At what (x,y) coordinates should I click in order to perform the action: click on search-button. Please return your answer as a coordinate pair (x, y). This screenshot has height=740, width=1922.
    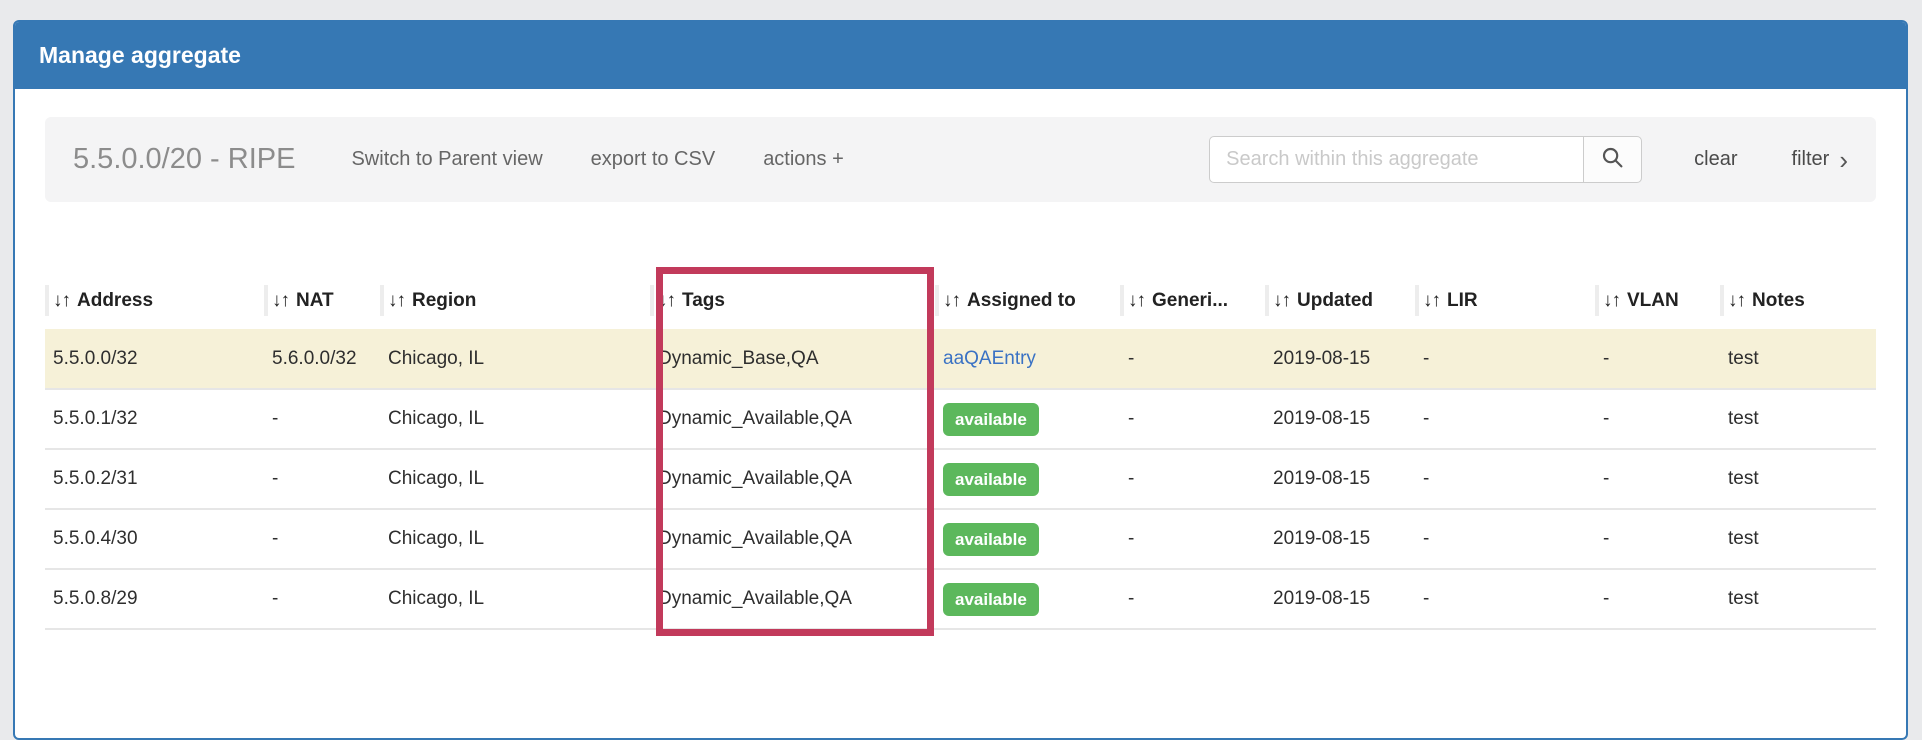
    Looking at the image, I should click on (1613, 159).